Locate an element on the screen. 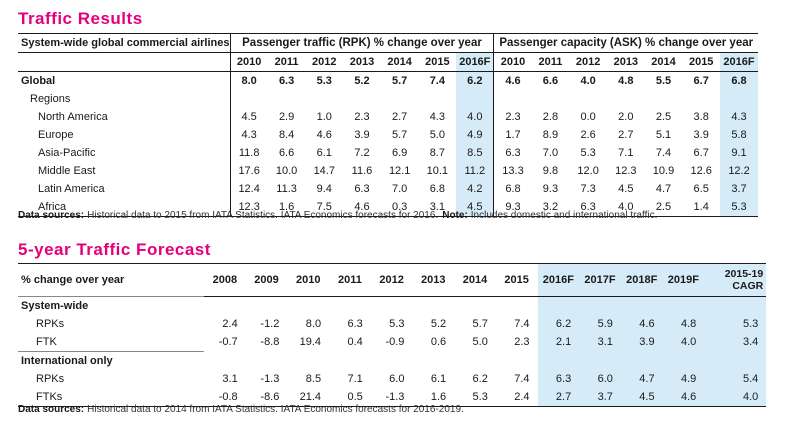 Image resolution: width=789 pixels, height=423 pixels. value-cell: 6.7 is located at coordinates (701, 153).